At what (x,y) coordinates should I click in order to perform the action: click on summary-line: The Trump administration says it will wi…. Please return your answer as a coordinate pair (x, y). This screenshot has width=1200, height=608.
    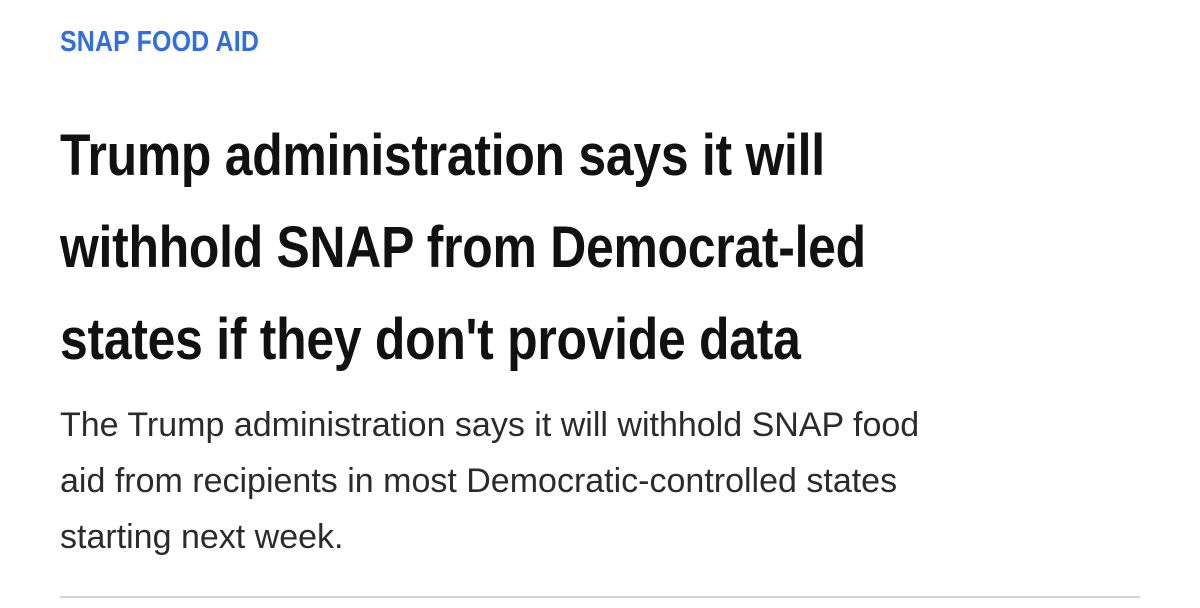
    Looking at the image, I should click on (490, 425).